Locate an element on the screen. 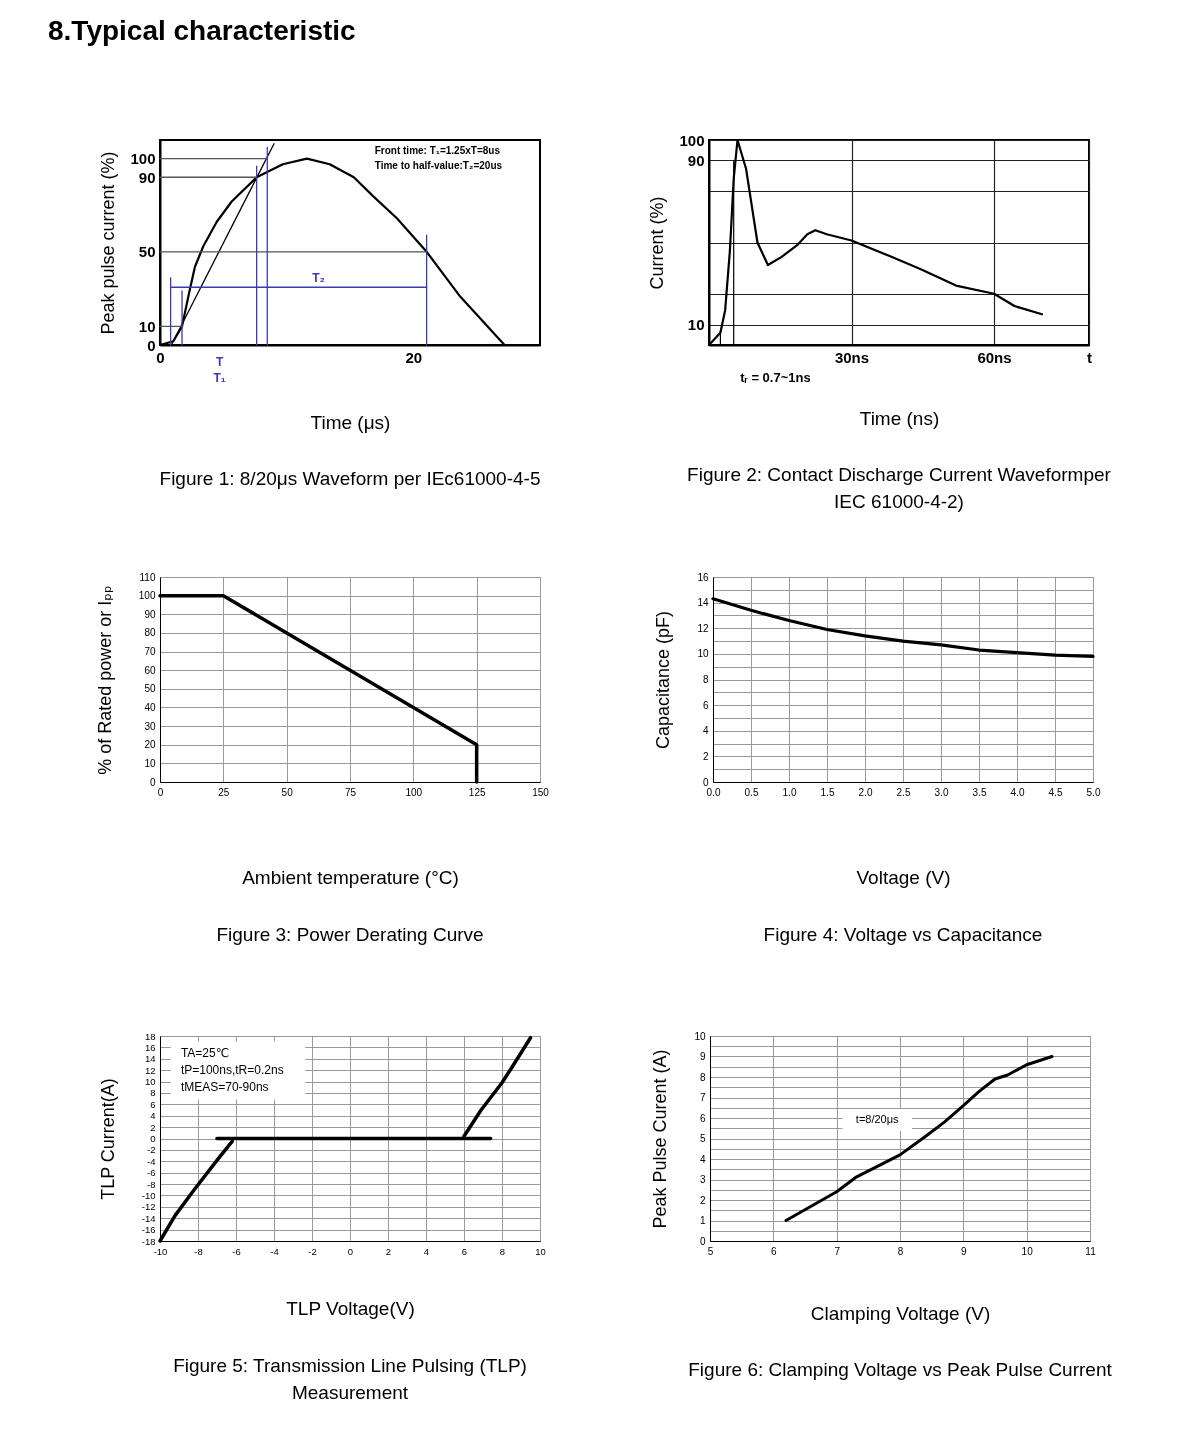 The image size is (1200, 1443). text: T₁ is located at coordinates (219, 377).